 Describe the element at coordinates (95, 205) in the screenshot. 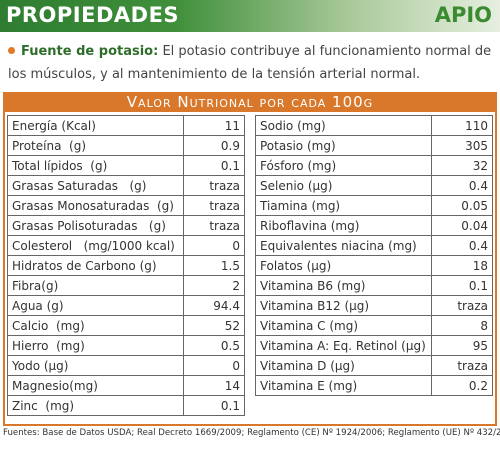

I see `nutrient: Grasas Monosaturadas (g)` at that location.